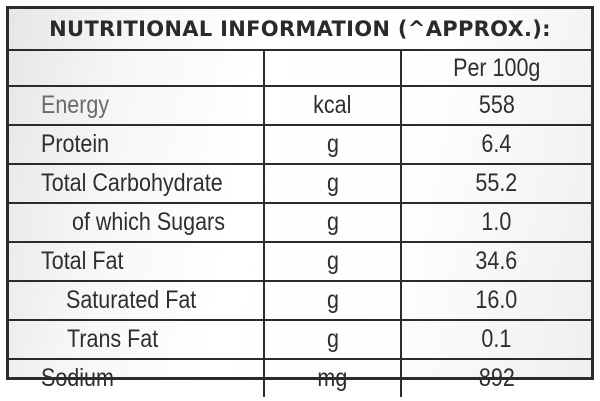 Image resolution: width=600 pixels, height=401 pixels. I want to click on header-name-cell, so click(137, 69).